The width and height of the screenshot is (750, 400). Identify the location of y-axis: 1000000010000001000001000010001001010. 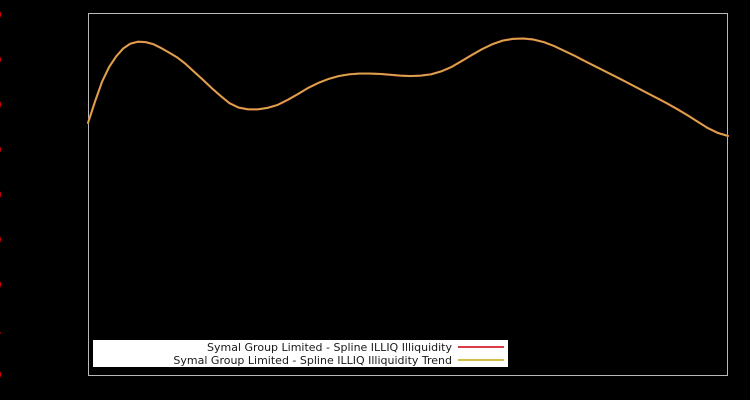
(42, 200).